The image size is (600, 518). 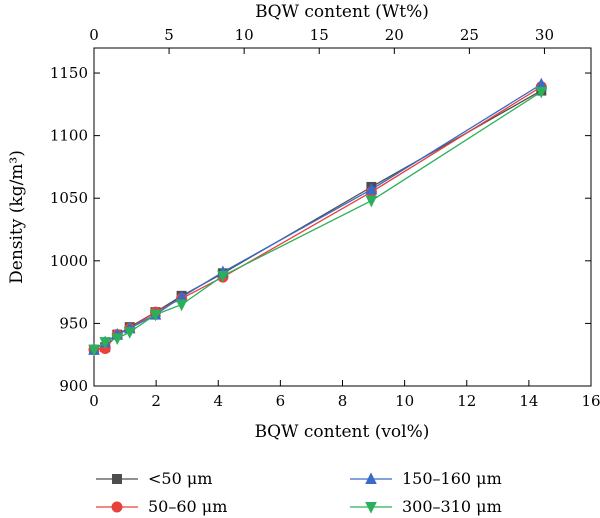 I want to click on top-x-tick-label: 20, so click(x=394, y=35).